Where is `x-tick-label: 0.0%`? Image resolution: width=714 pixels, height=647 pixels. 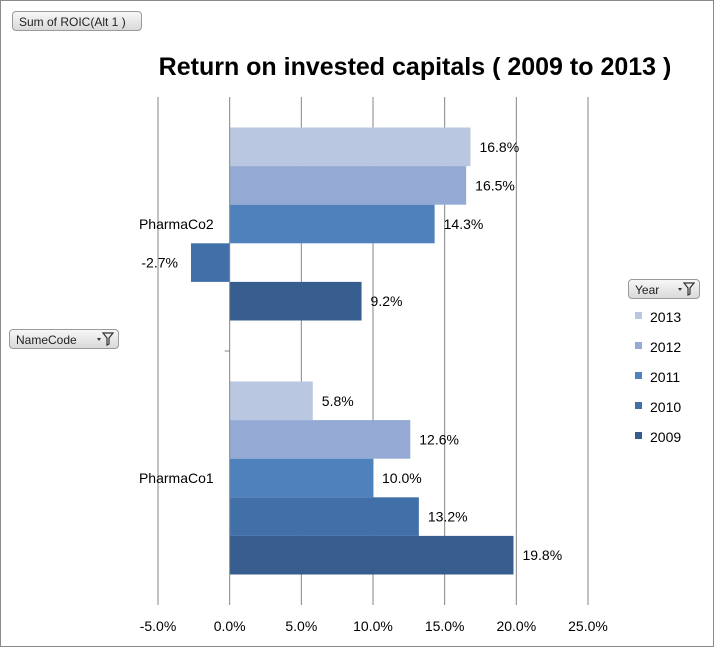
x-tick-label: 0.0% is located at coordinates (230, 626).